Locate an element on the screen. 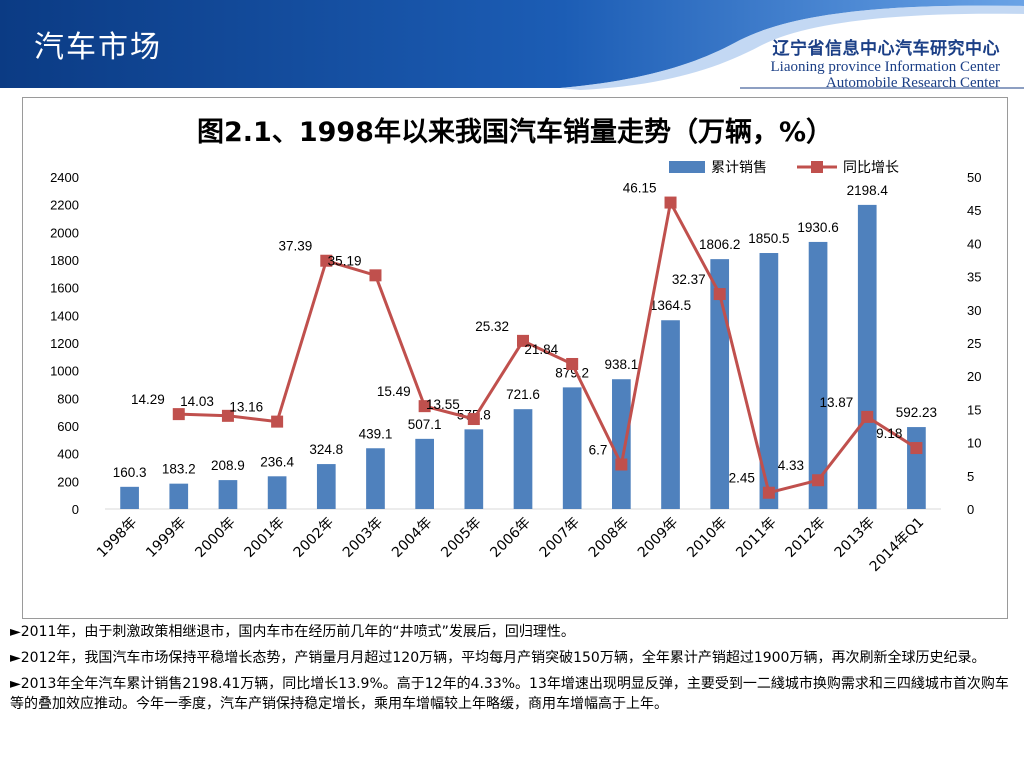 This screenshot has width=1024, height=768. y-left-tick-label: 1200 is located at coordinates (64, 343).